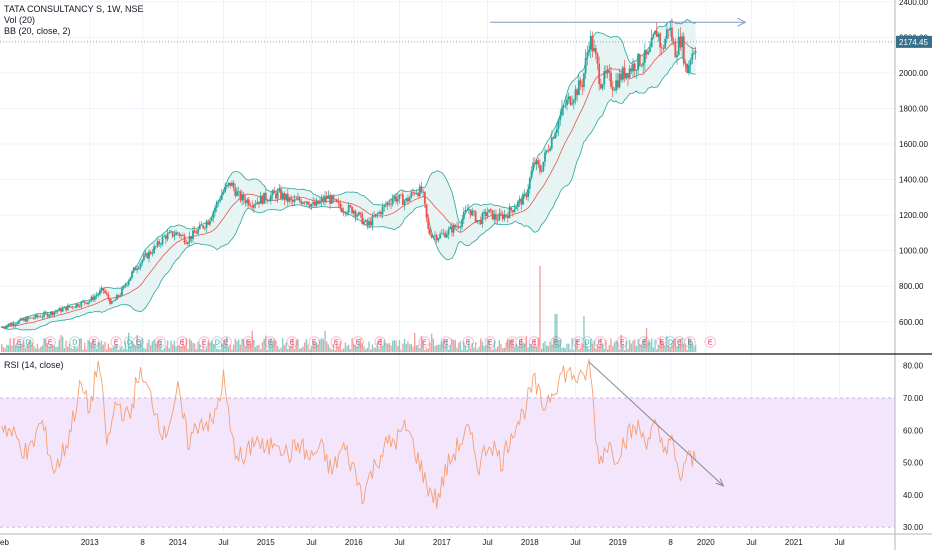 This screenshot has height=550, width=932. What do you see at coordinates (751, 542) in the screenshot?
I see `time-tick-label: Jul` at bounding box center [751, 542].